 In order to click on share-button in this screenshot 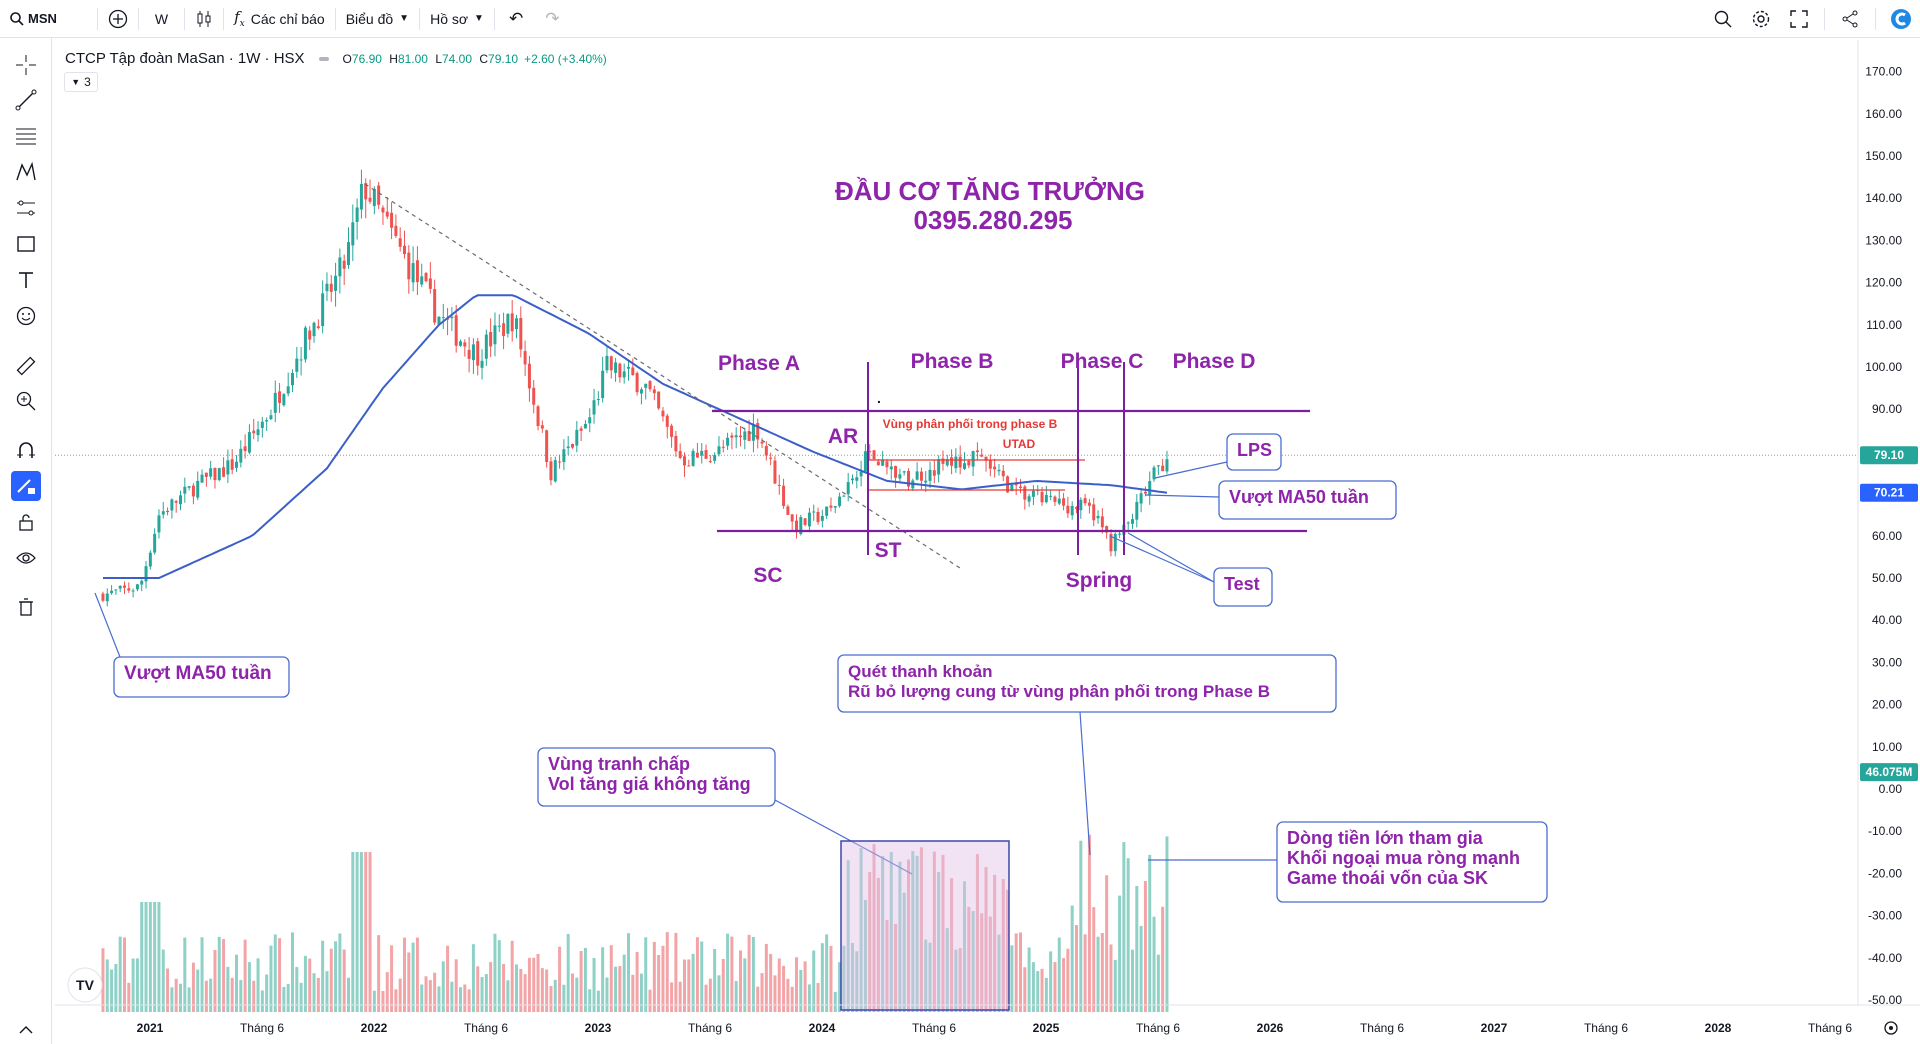, I will do `click(1850, 19)`.